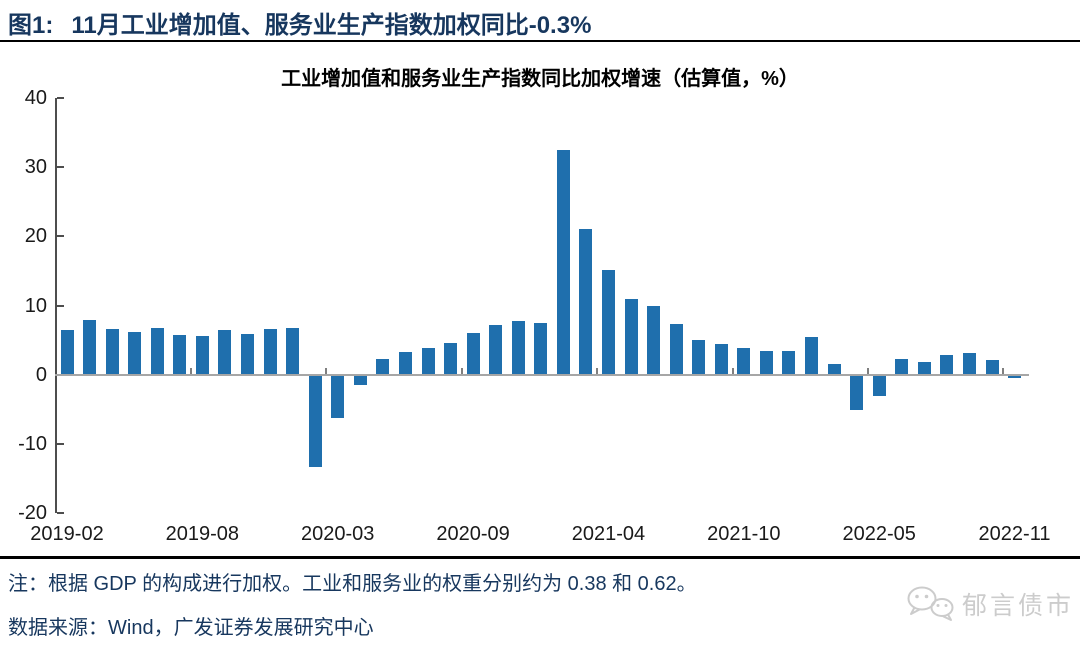 The height and width of the screenshot is (658, 1080). Describe the element at coordinates (540, 557) in the screenshot. I see `figure-bottom-border` at that location.